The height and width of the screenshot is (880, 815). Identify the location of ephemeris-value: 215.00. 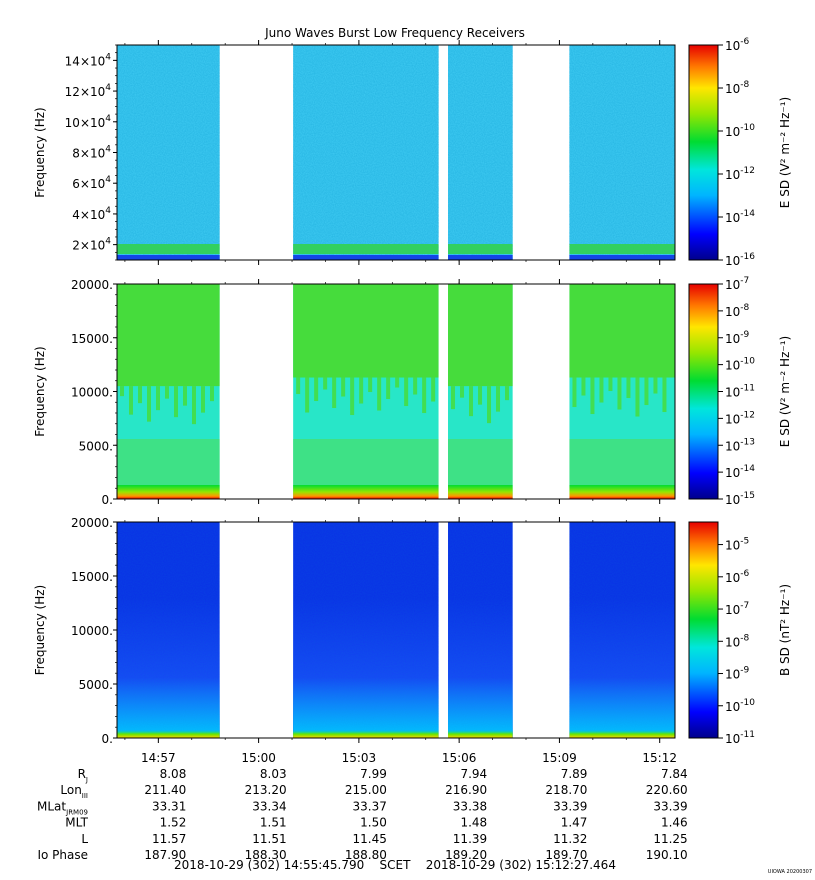
(366, 790).